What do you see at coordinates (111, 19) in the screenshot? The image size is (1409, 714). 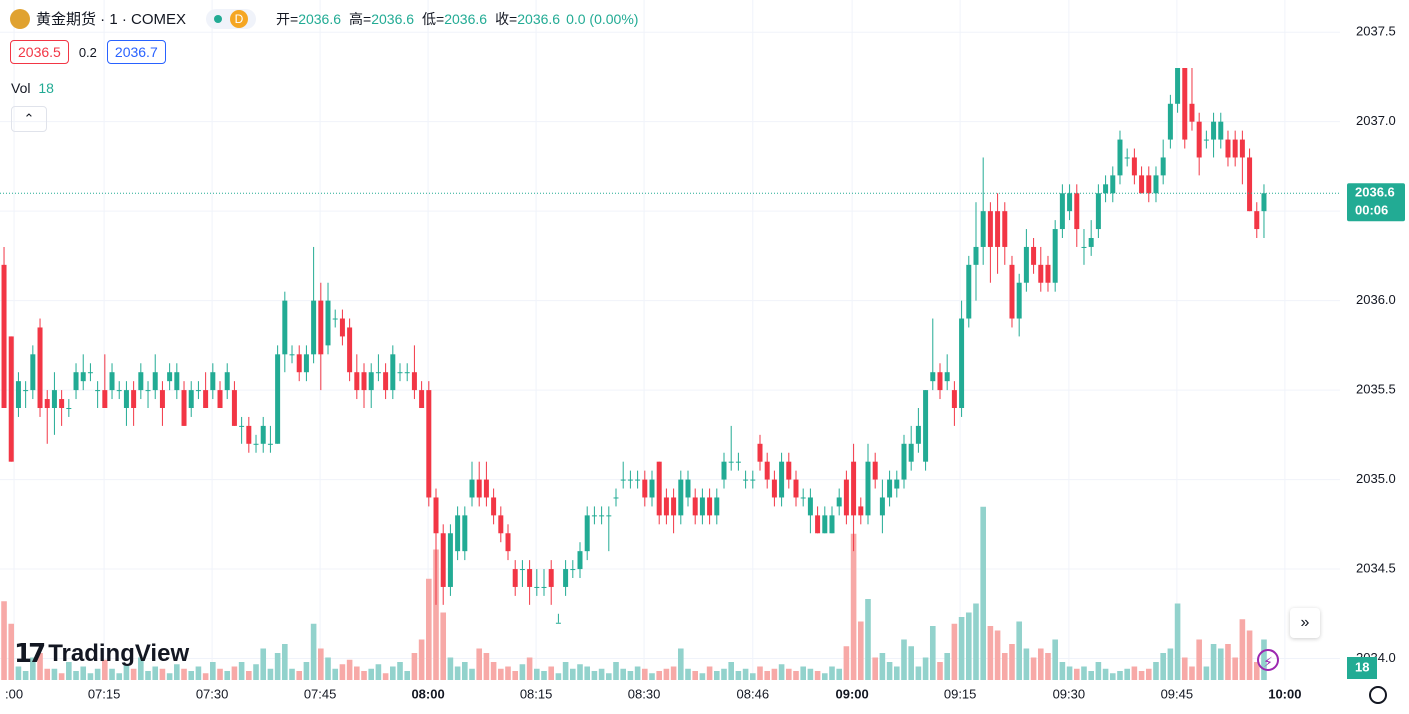 I see `symbol: 黄金期货 · 1 · COMEX` at bounding box center [111, 19].